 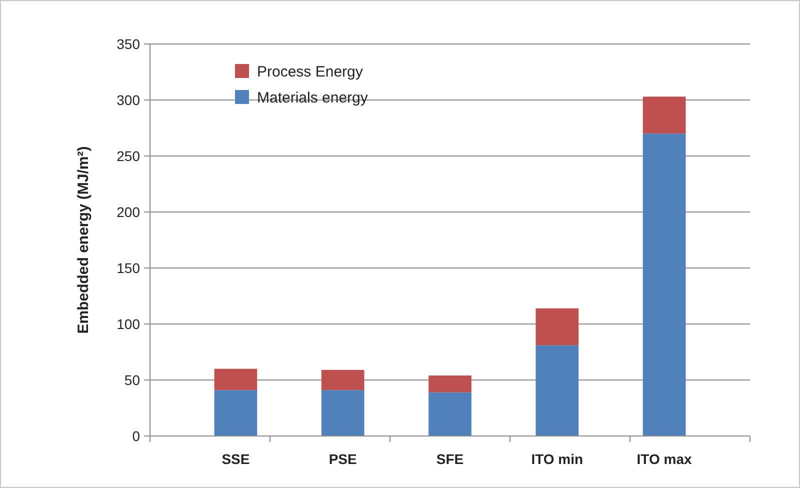 I want to click on y-tick-label: 100, so click(x=128, y=324).